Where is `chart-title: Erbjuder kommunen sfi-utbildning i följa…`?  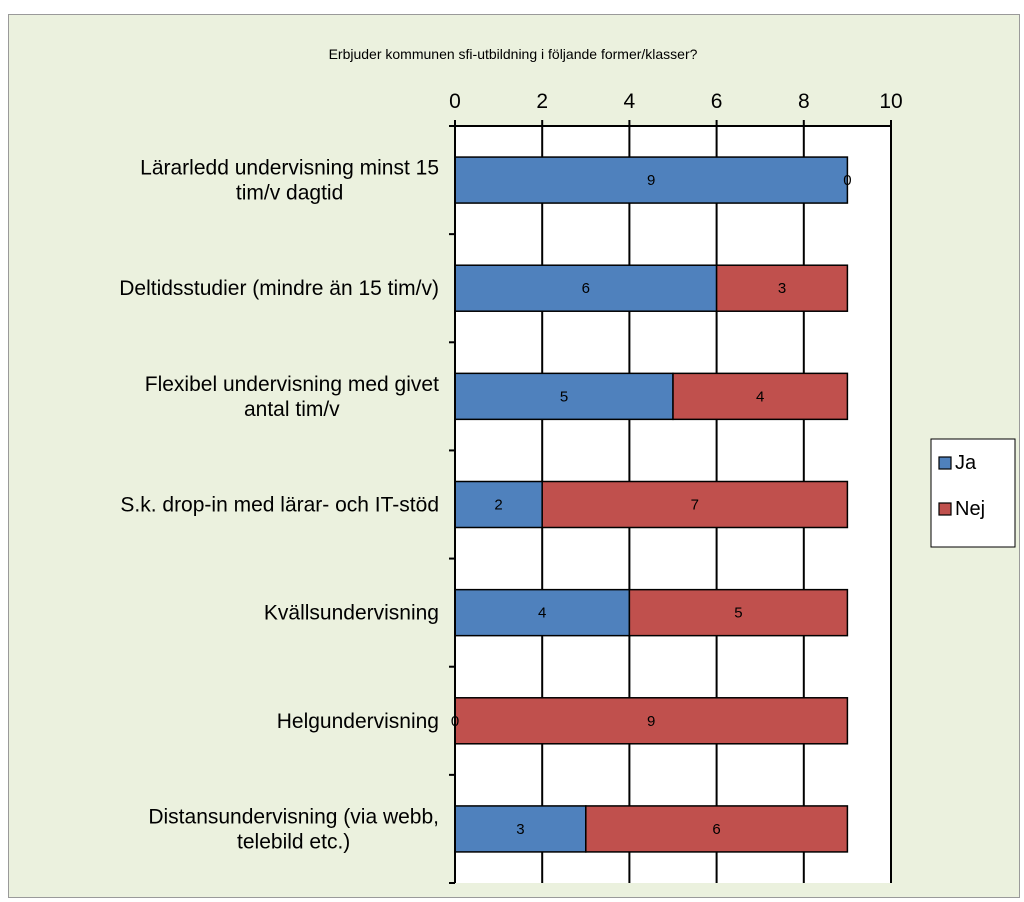 chart-title: Erbjuder kommunen sfi-utbildning i följa… is located at coordinates (513, 54).